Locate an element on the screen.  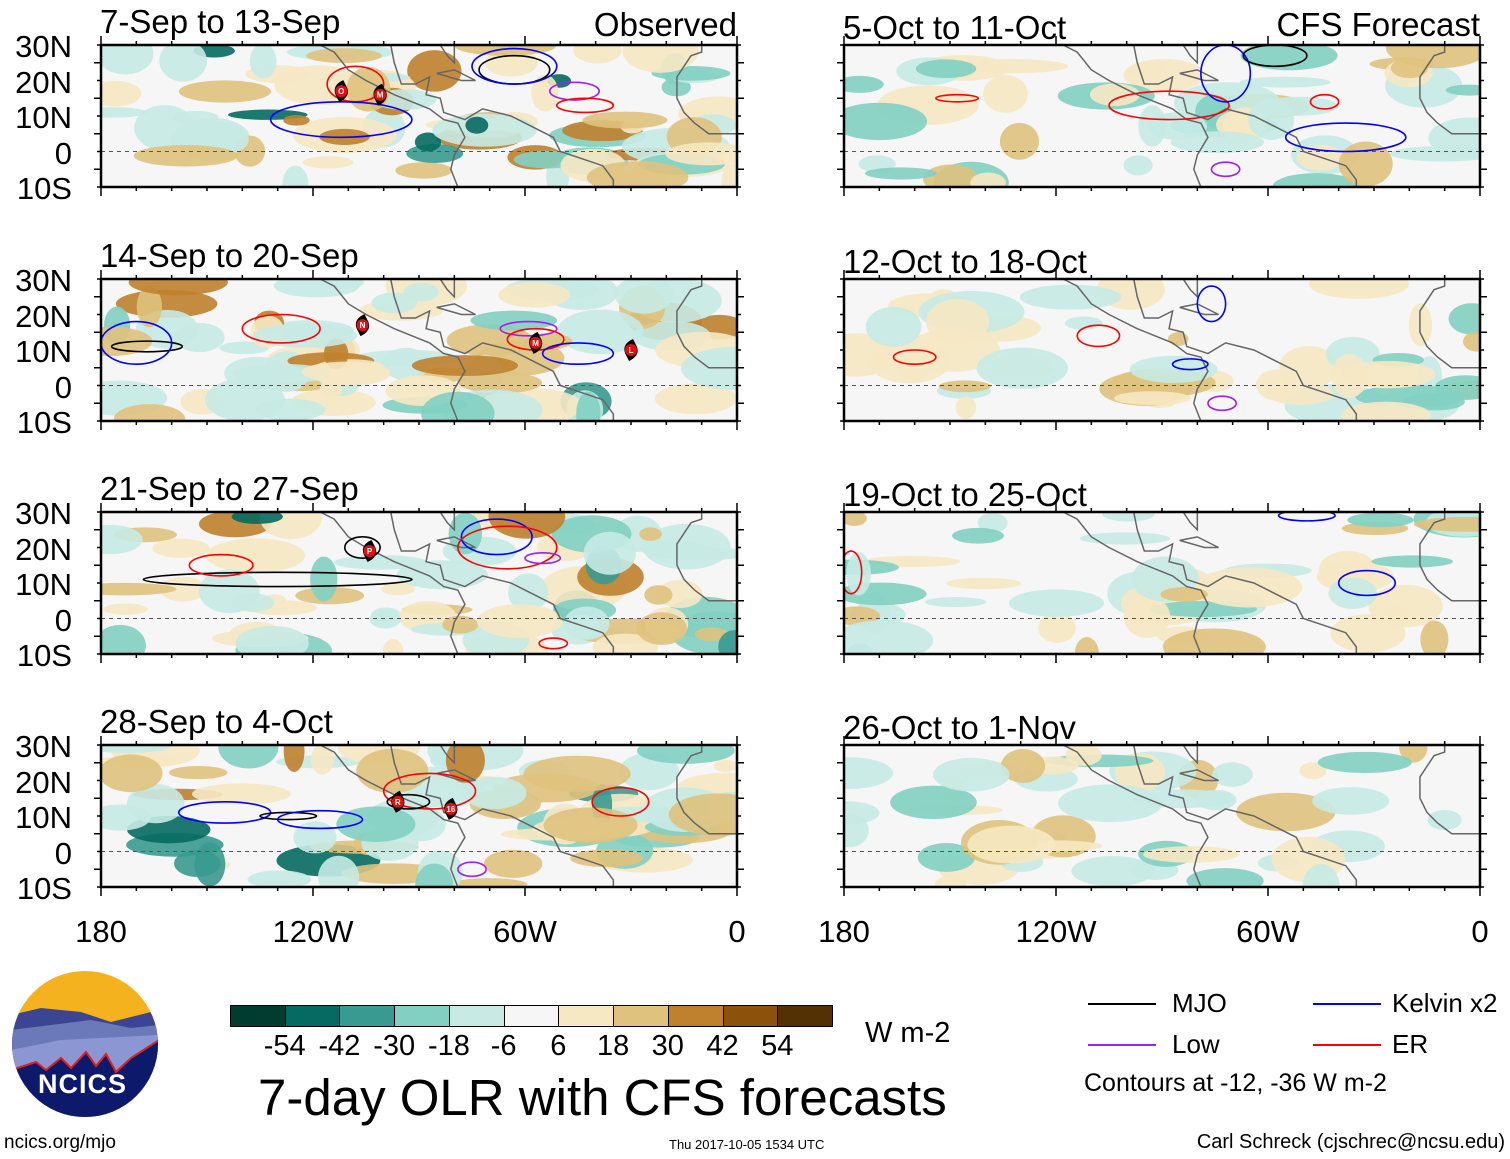
storm-name: N is located at coordinates (363, 325).